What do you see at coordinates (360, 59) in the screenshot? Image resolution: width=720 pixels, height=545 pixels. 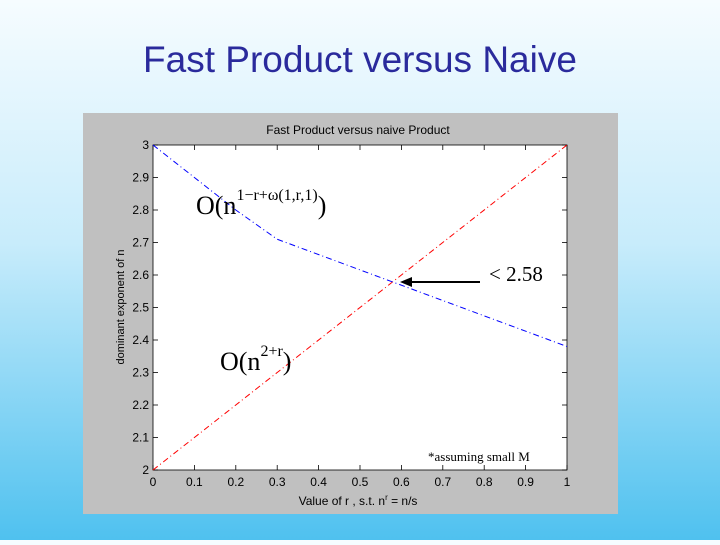 I see `slide-title: Fast Product versus Naive` at bounding box center [360, 59].